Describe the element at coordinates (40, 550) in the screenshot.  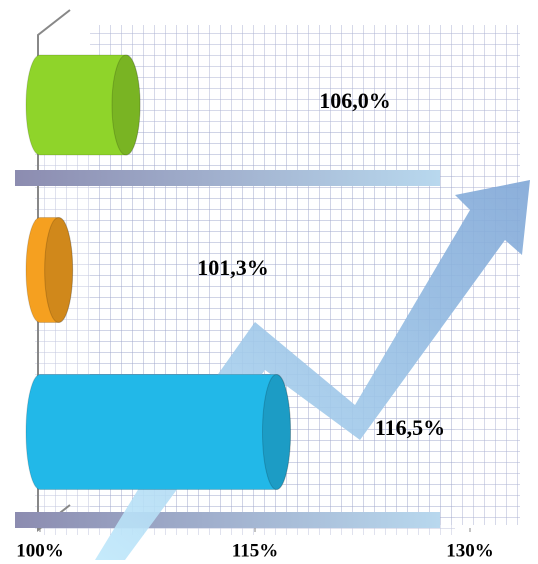
I see `x-tick-label: 100%` at that location.